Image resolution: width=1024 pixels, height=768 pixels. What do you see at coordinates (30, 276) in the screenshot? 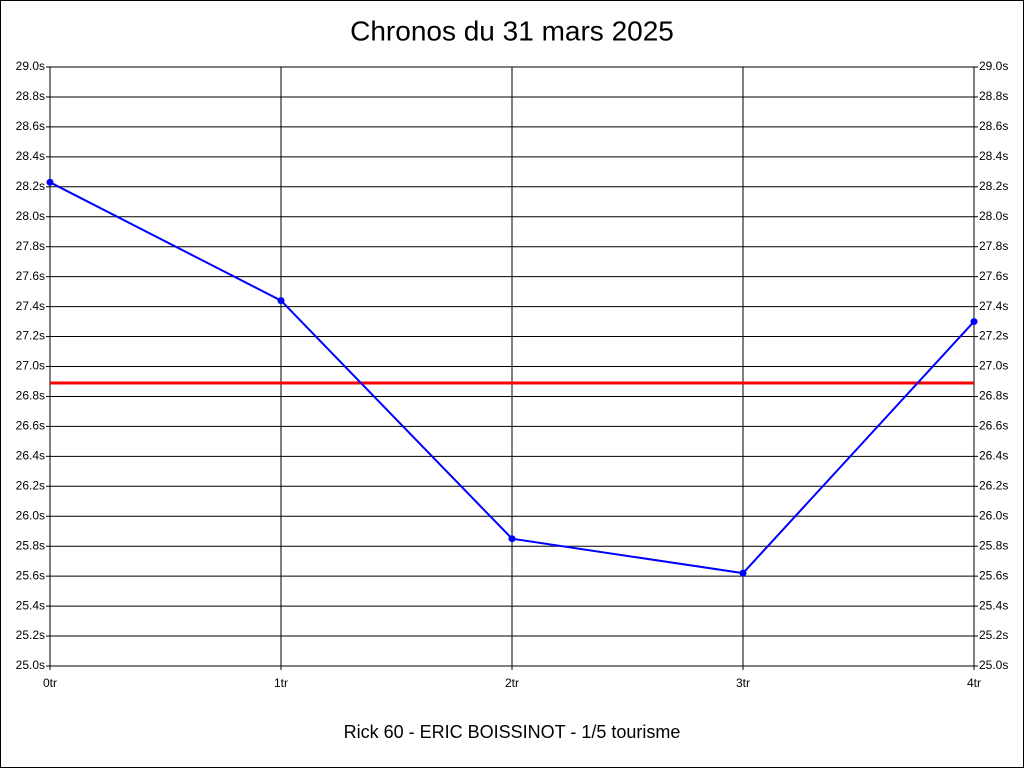
I see `y-tick-label: 27.6s` at bounding box center [30, 276].